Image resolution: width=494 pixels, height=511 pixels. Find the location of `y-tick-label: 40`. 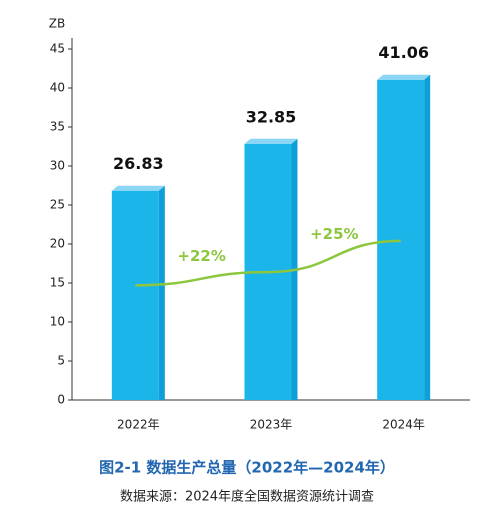

y-tick-label: 40 is located at coordinates (57, 88).